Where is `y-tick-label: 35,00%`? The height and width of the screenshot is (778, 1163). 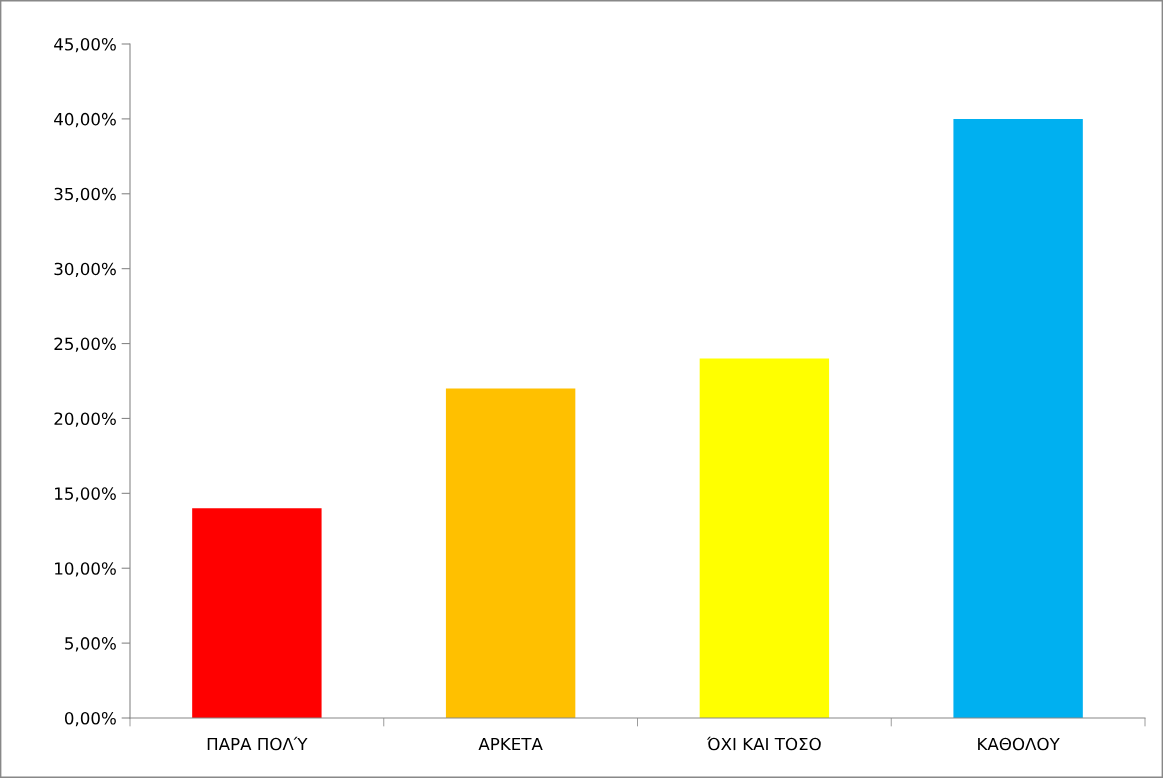 y-tick-label: 35,00% is located at coordinates (85, 195).